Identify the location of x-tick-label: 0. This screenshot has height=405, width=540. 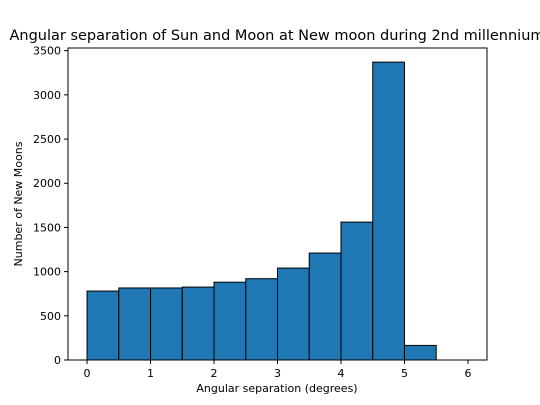
(87, 373).